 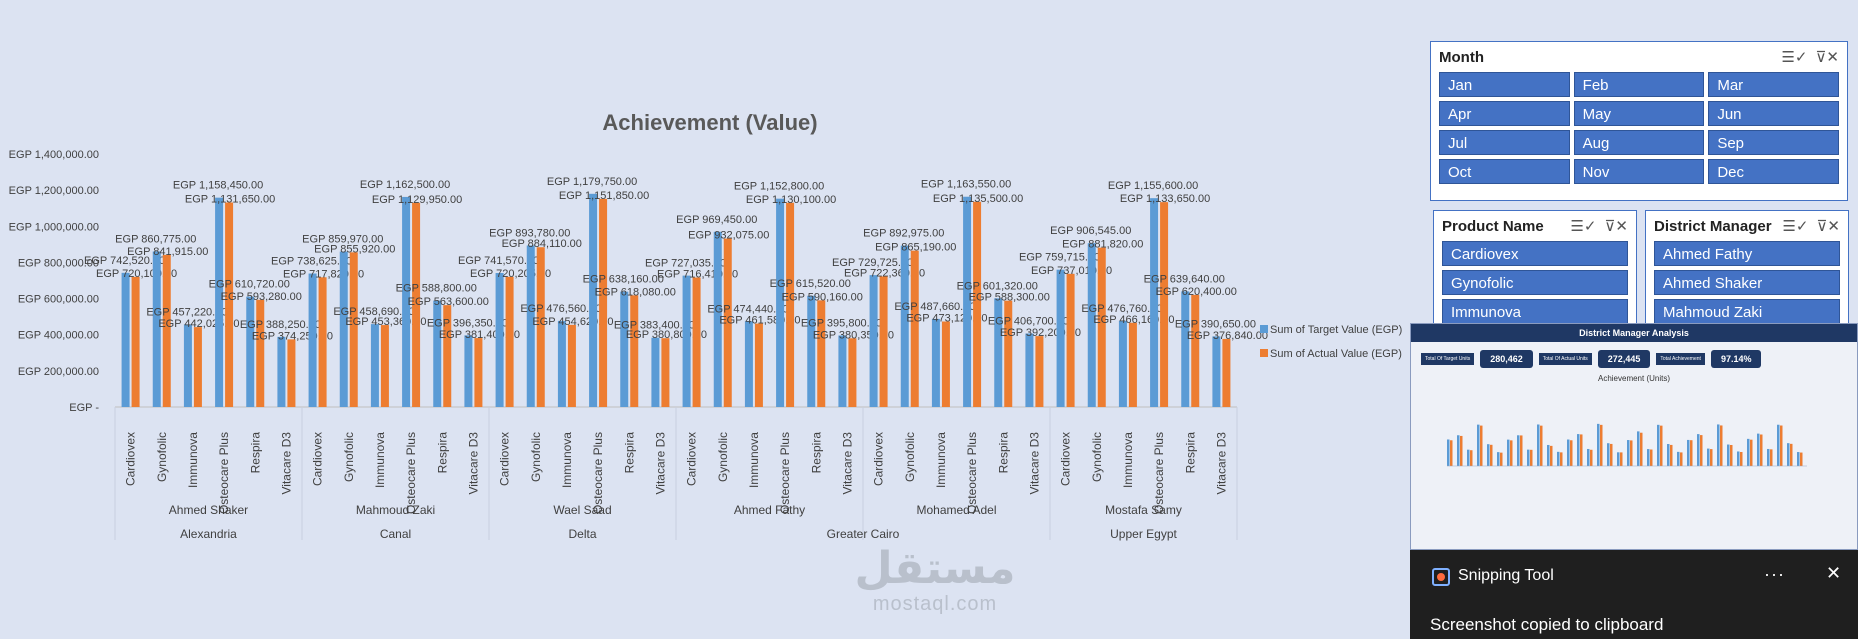 What do you see at coordinates (997, 286) in the screenshot?
I see `target-data-label: EGP 601,320.00` at bounding box center [997, 286].